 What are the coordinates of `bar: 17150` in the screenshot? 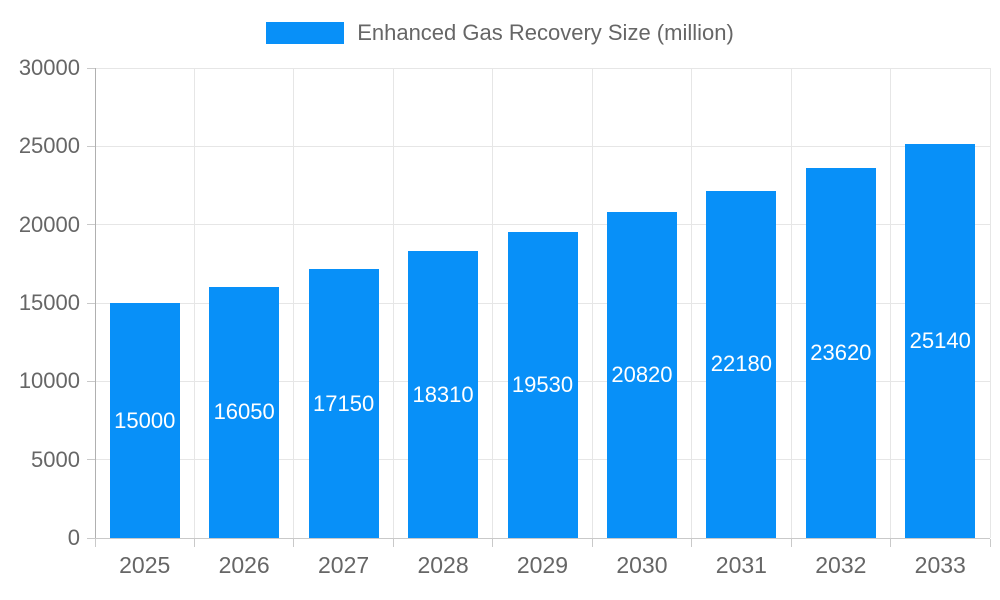 It's located at (343, 403).